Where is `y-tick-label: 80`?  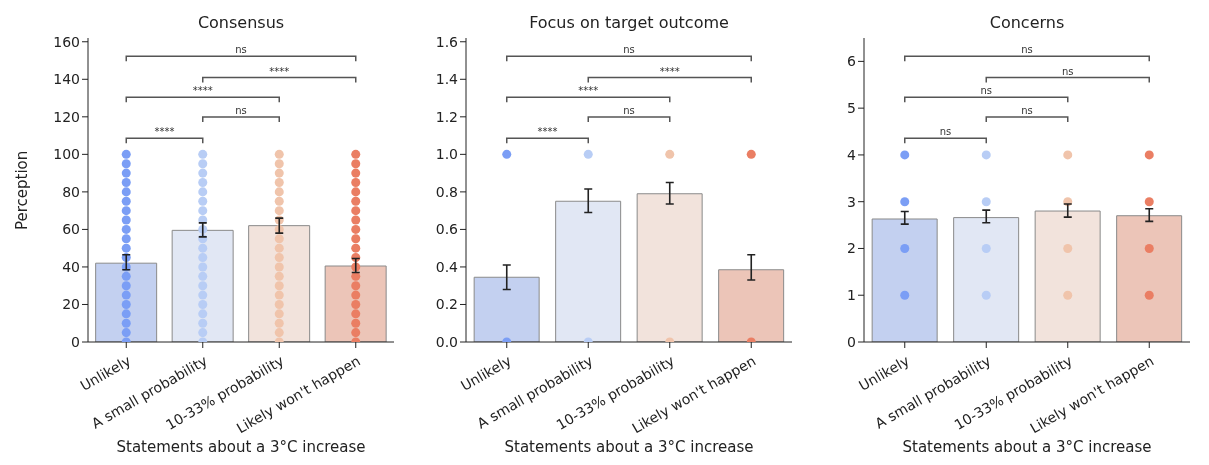 y-tick-label: 80 is located at coordinates (71, 191).